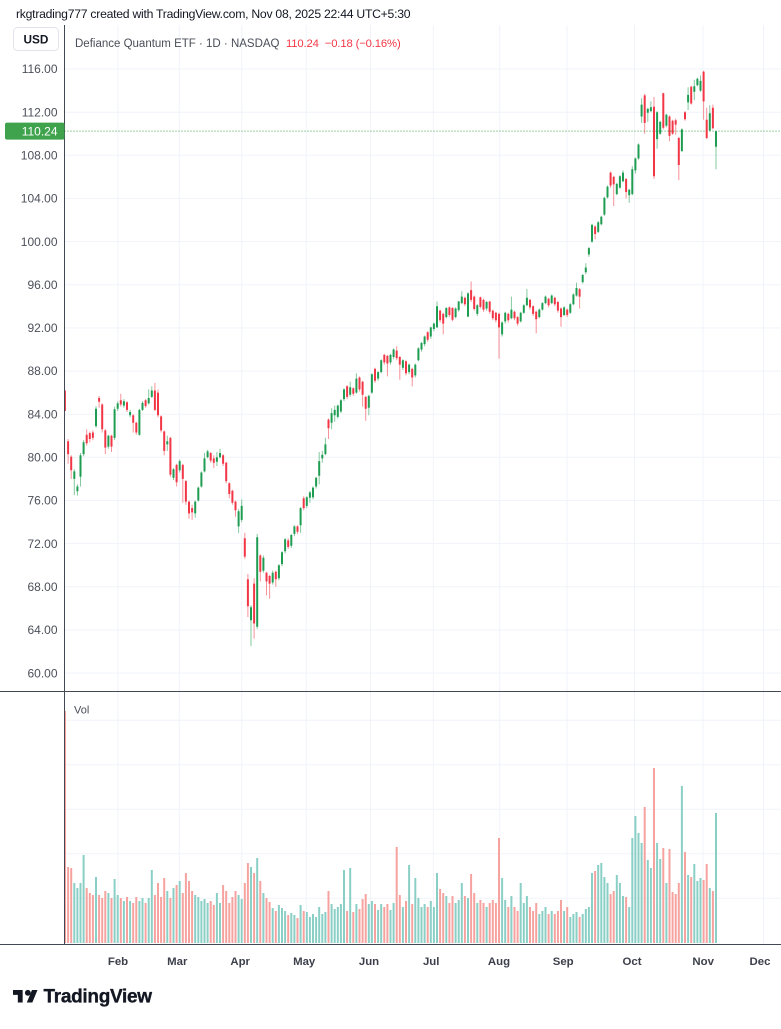 Image resolution: width=781 pixels, height=1029 pixels. I want to click on svg-text: TradingView, so click(98, 997).